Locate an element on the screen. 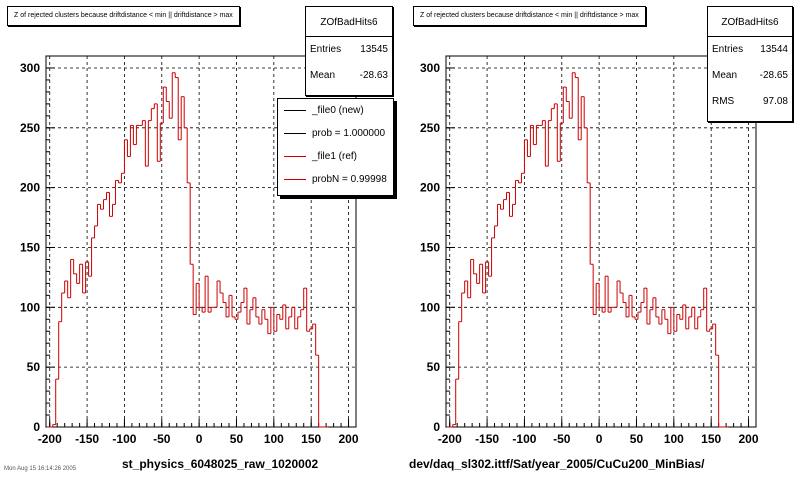 This screenshot has width=800, height=480. legend-label: prob = 1.000000 is located at coordinates (349, 133).